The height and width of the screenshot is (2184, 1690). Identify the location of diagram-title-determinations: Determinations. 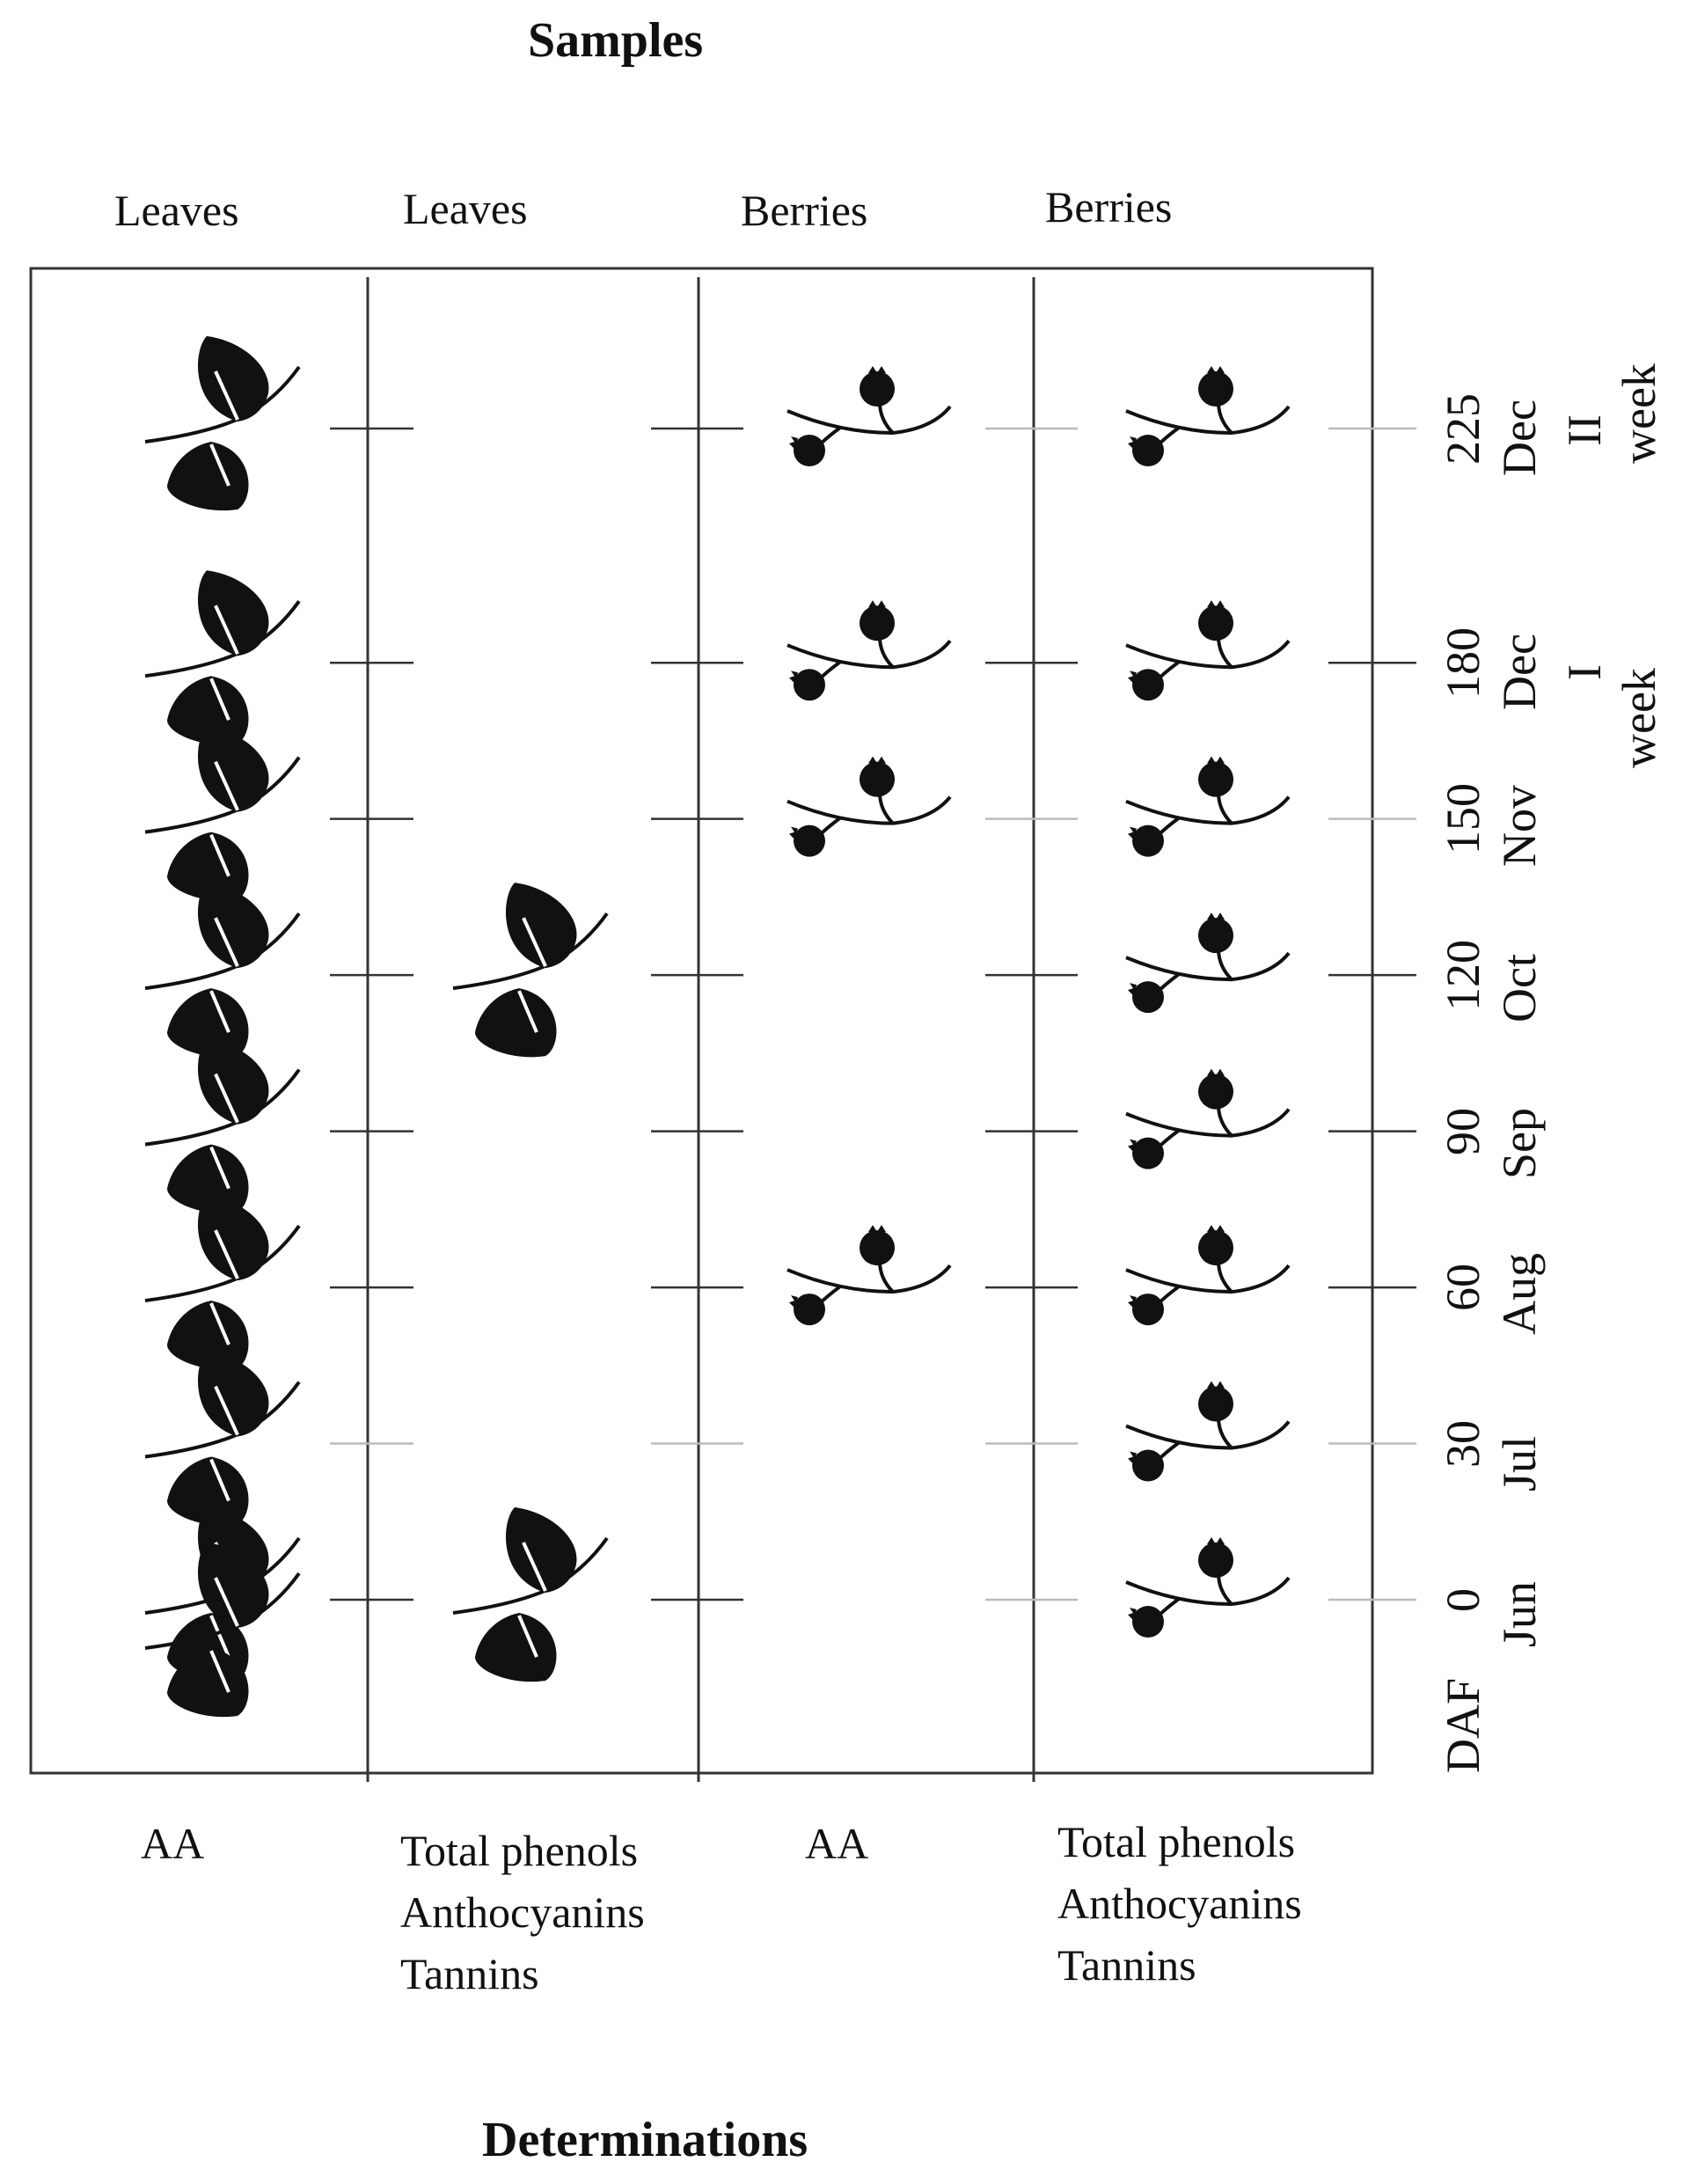
(645, 2140).